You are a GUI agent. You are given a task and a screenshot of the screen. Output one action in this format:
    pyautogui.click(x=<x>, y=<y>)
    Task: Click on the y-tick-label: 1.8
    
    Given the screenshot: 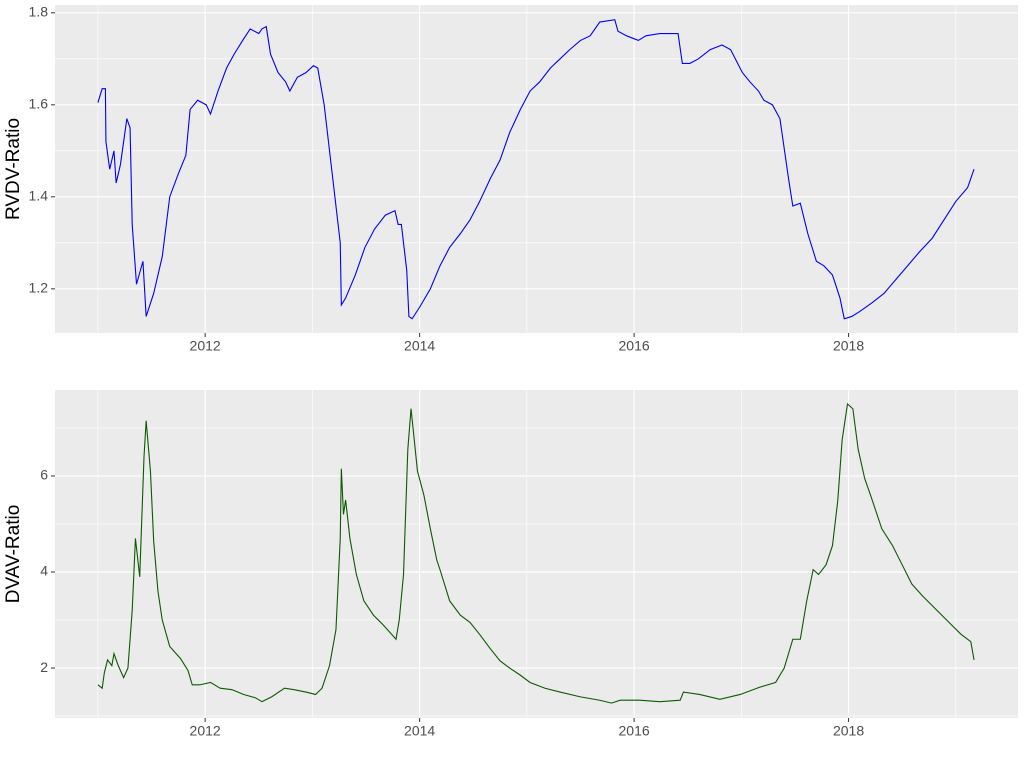 What is the action you would take?
    pyautogui.click(x=39, y=12)
    